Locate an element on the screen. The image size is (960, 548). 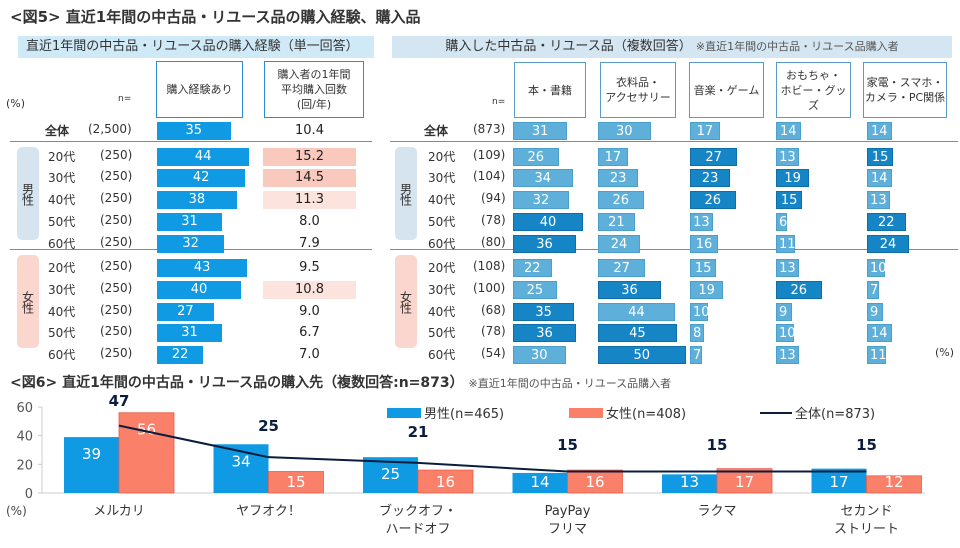
right-section-title: 購入した中古品・リユース品（複数回答） is located at coordinates (568, 46).